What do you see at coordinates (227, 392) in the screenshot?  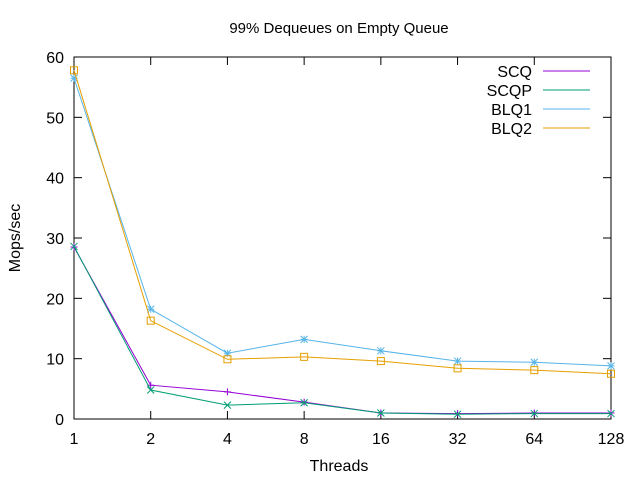 I see `data-point-scq` at bounding box center [227, 392].